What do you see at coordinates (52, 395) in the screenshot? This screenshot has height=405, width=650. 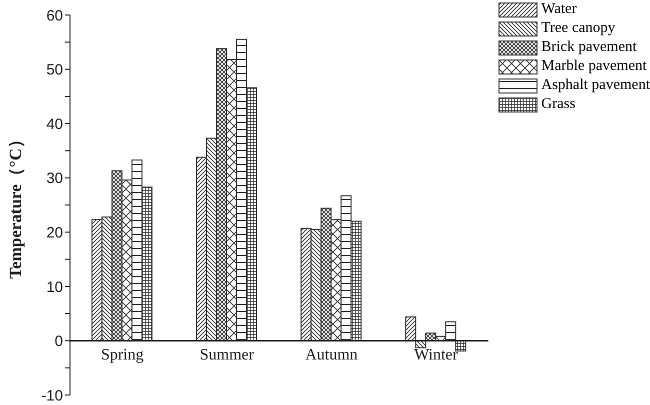 I see `y-tick-label: -10` at bounding box center [52, 395].